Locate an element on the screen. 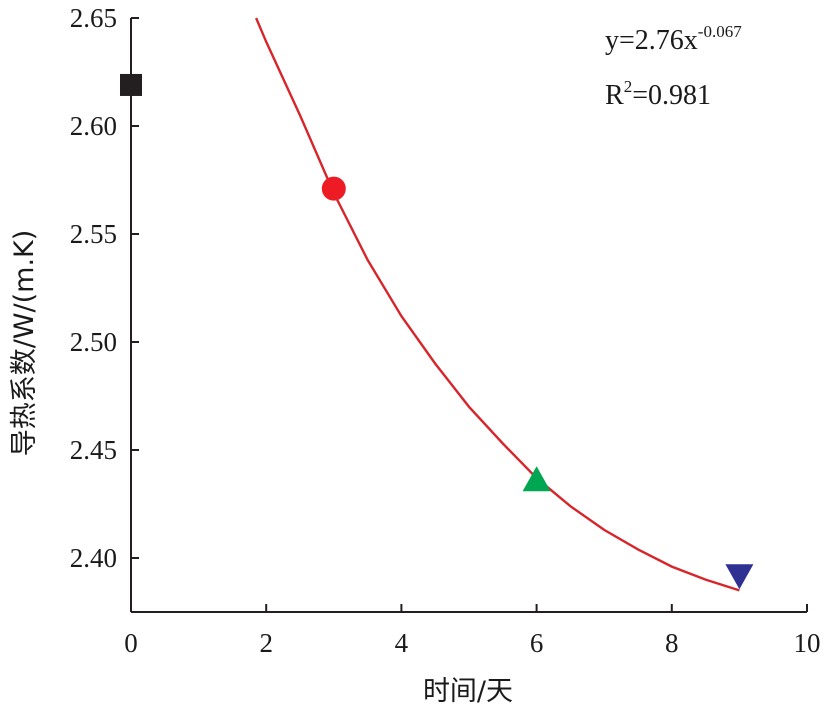 The width and height of the screenshot is (825, 710). x-tick-label: 10 is located at coordinates (807, 643).